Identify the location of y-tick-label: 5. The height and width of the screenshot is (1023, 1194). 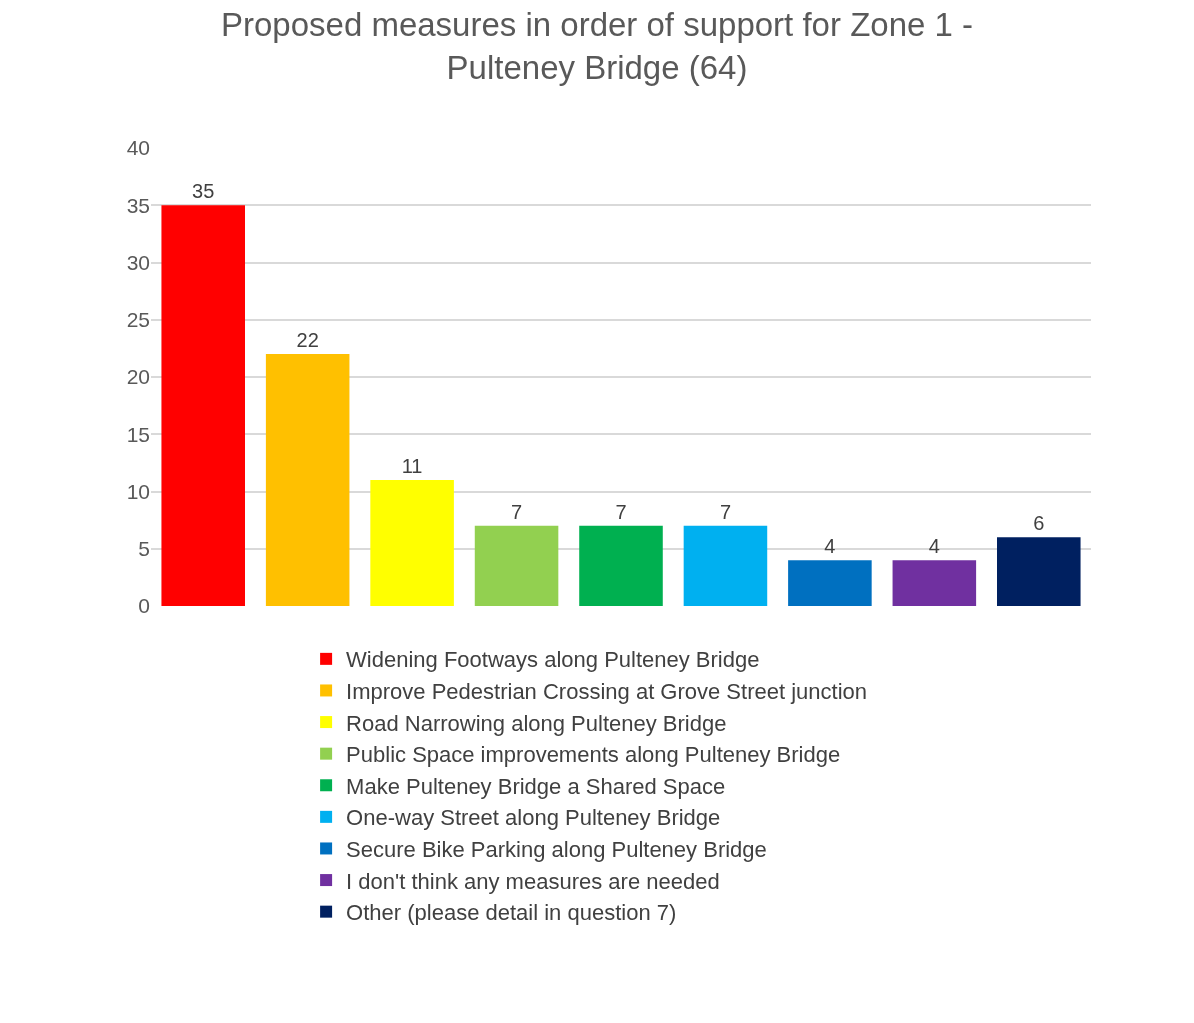
(144, 549).